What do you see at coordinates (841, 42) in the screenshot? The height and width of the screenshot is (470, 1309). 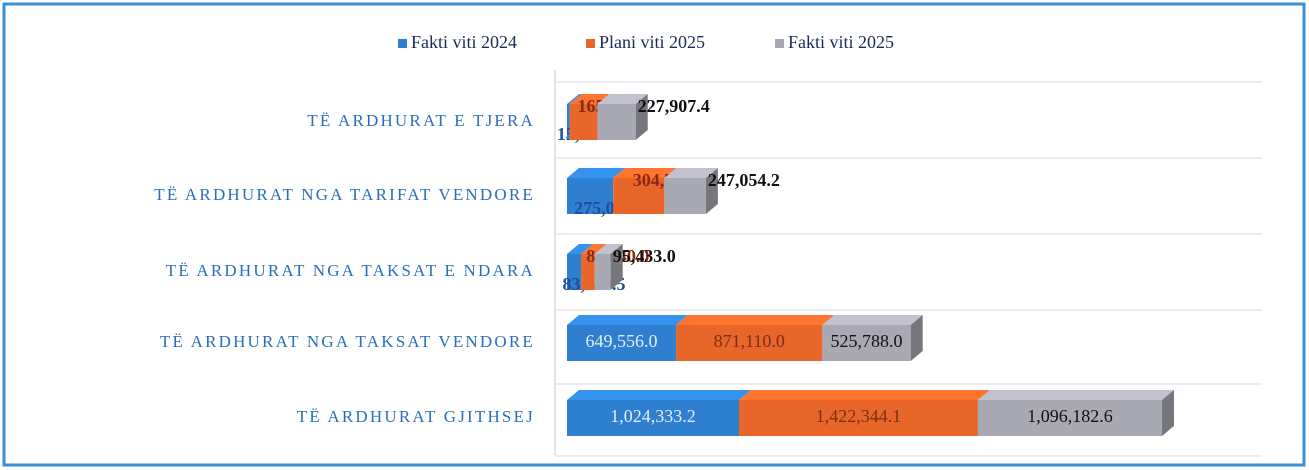 I see `legend-label: Fakti viti 2025` at bounding box center [841, 42].